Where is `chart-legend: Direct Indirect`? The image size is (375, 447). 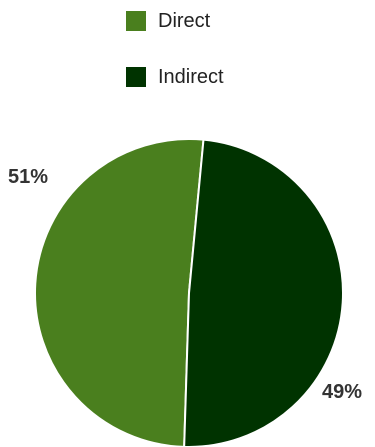
chart-legend: Direct Indirect is located at coordinates (175, 64).